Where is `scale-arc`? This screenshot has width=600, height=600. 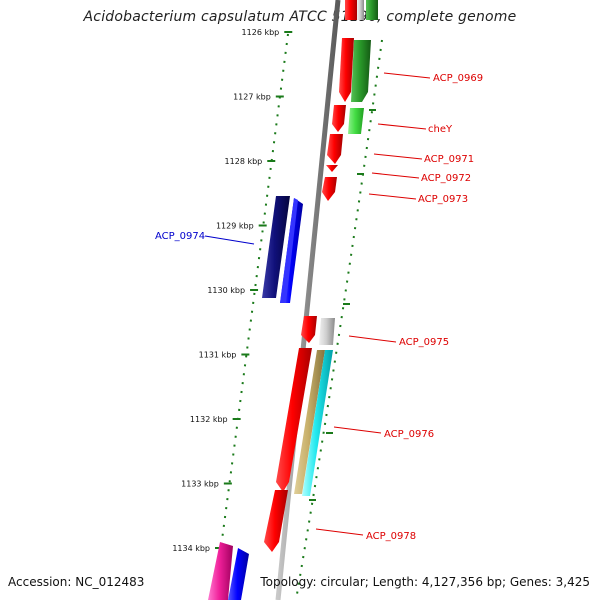 scale-arc is located at coordinates (251, 316).